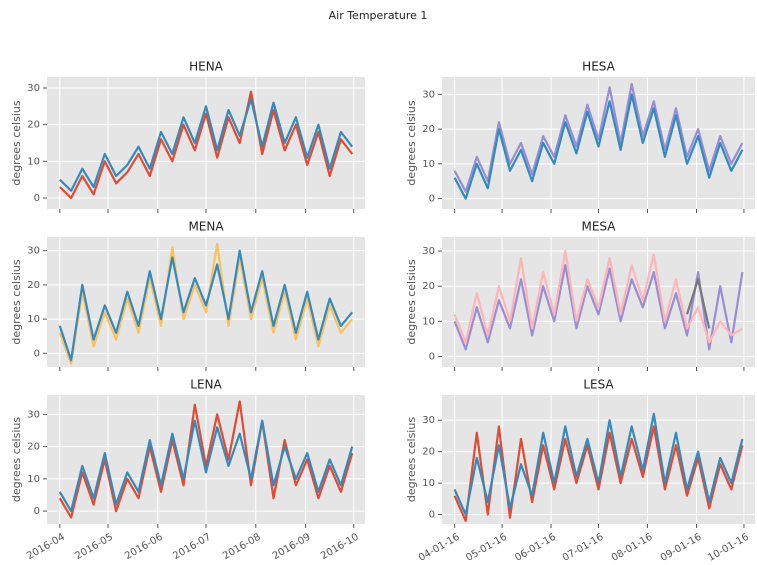 The image size is (757, 565). Describe the element at coordinates (598, 385) in the screenshot. I see `subplot-title: LESA` at that location.